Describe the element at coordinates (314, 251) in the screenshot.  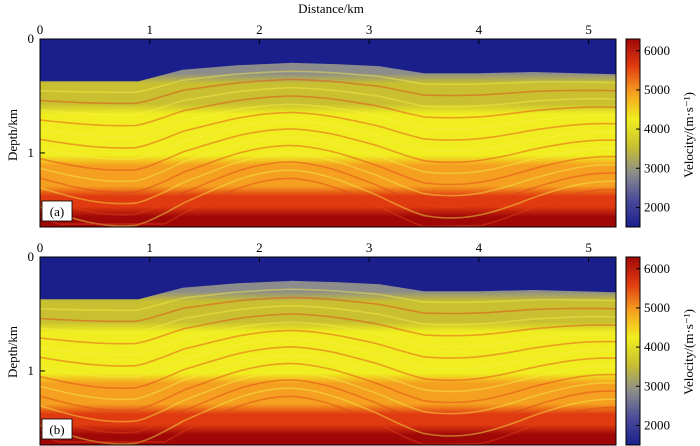
I see `x-tick-labels-b: 0 1 2 3 4 5` at that location.